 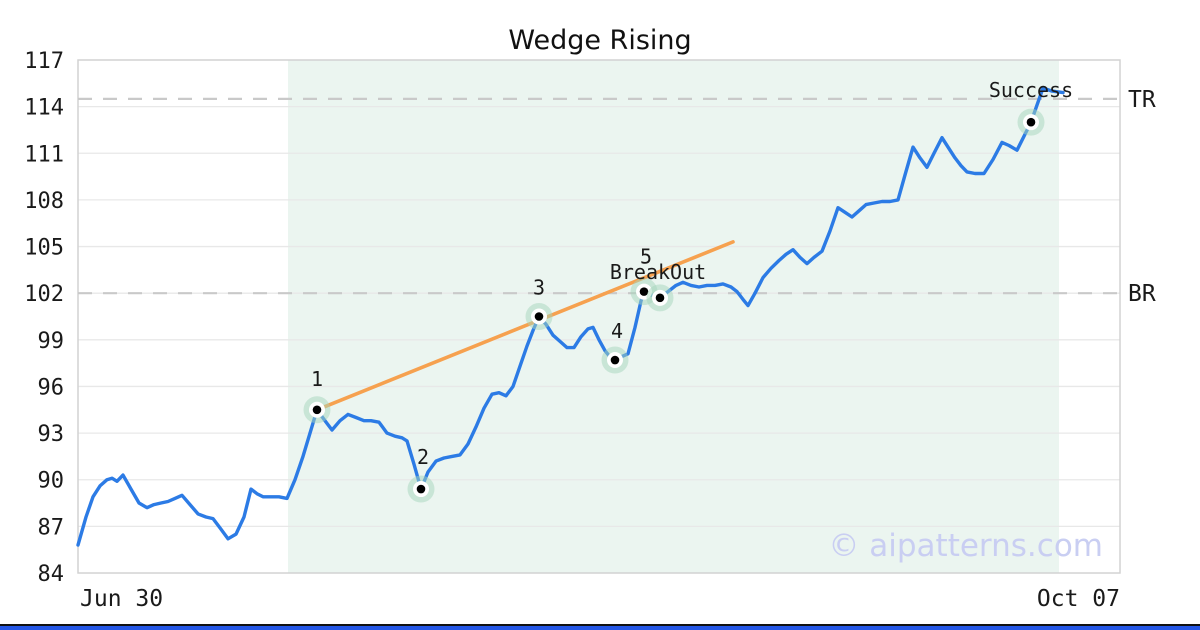 I want to click on chart-title: Wedge Rising, so click(x=599, y=40).